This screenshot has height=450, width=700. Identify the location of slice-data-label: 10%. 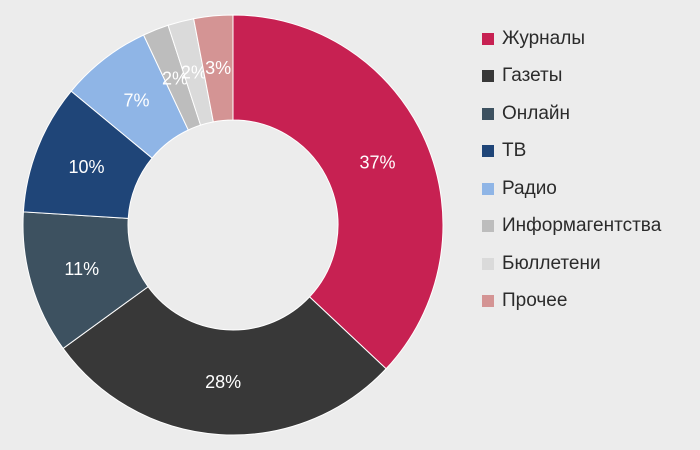
(87, 167).